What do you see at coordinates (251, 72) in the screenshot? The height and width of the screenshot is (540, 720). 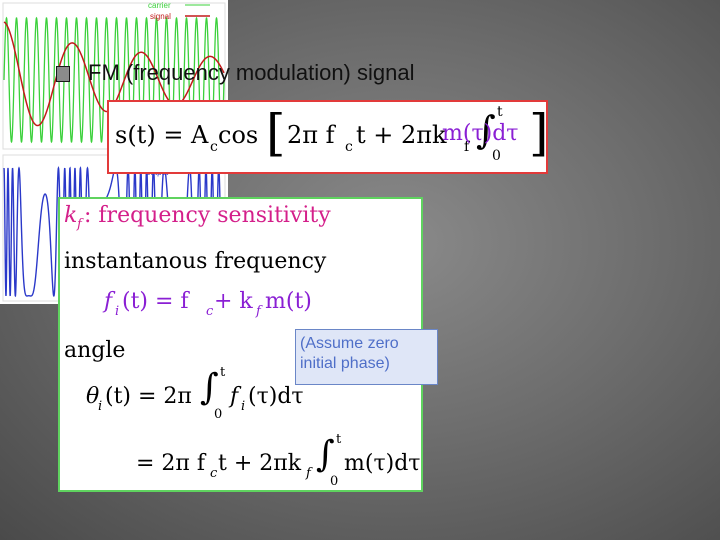 I see `slide-title: FM (frequency modulation) signal` at bounding box center [251, 72].